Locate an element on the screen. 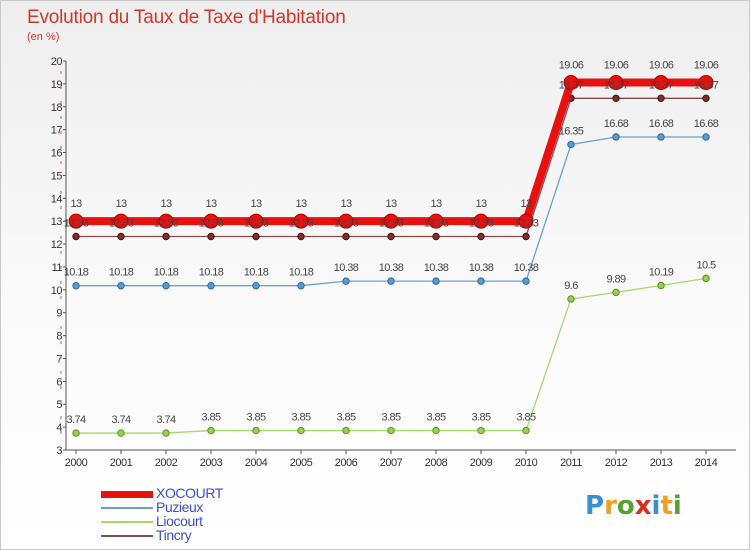  y-tick-label: 13 is located at coordinates (57, 222).